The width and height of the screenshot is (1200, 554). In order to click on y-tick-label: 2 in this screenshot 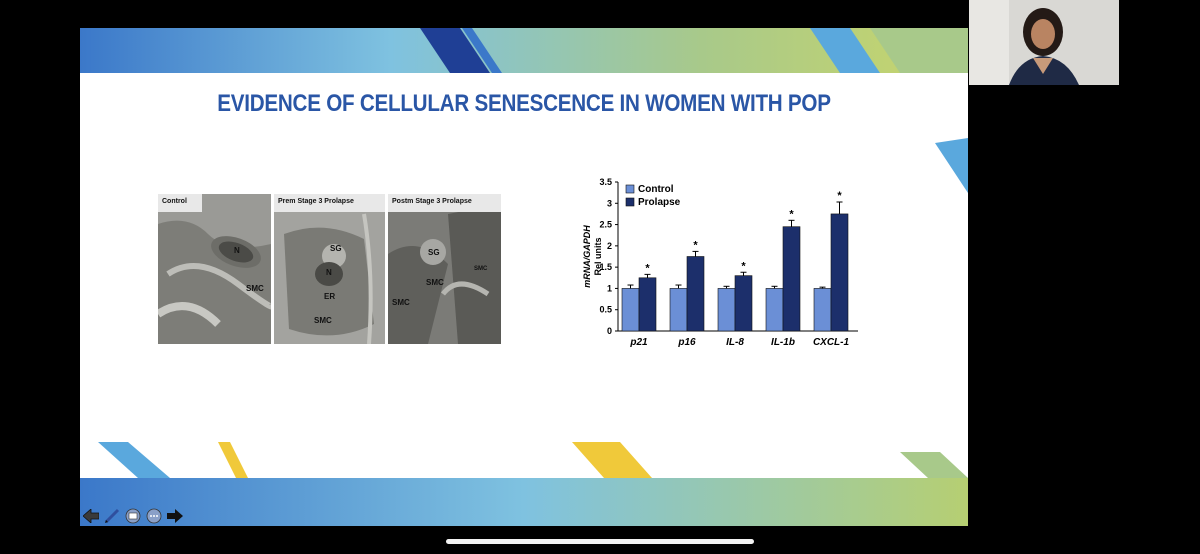, I will do `click(609, 246)`.